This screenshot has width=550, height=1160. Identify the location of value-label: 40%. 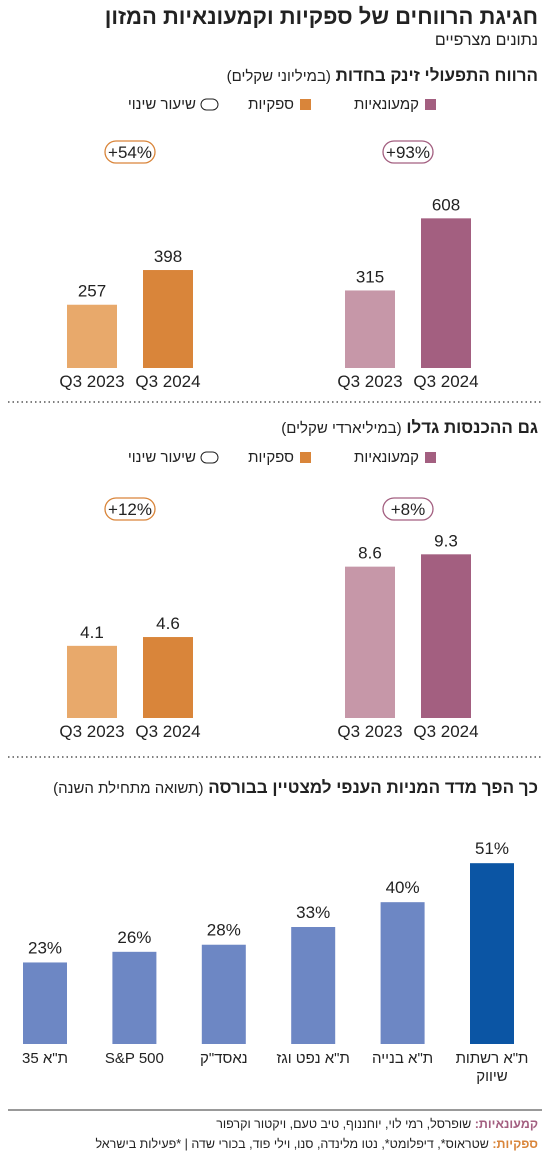
(403, 887).